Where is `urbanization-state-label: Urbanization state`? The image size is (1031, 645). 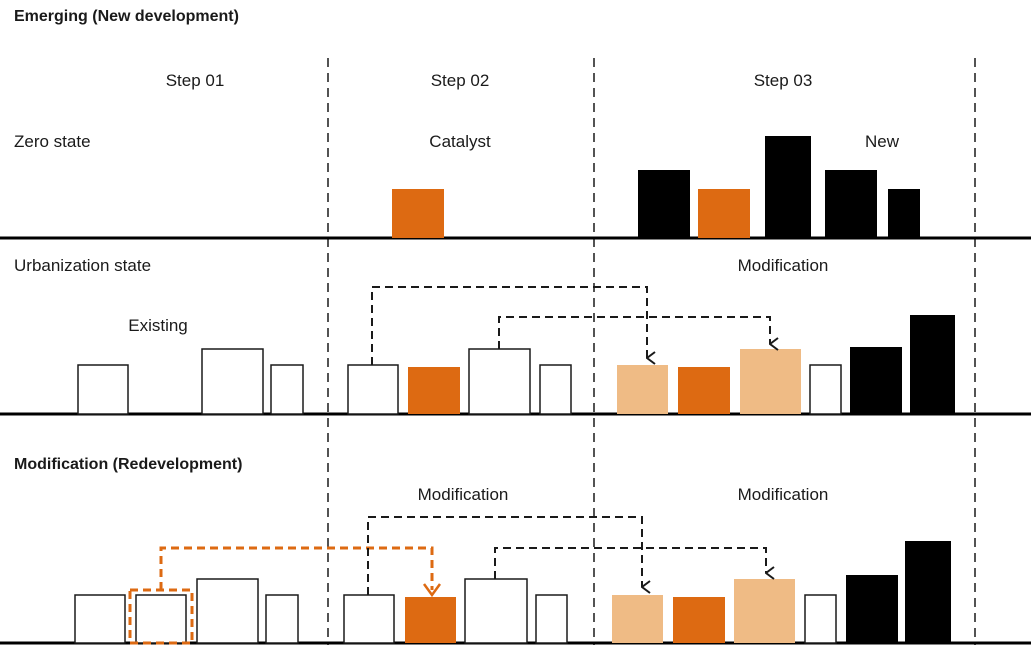
urbanization-state-label: Urbanization state is located at coordinates (83, 265).